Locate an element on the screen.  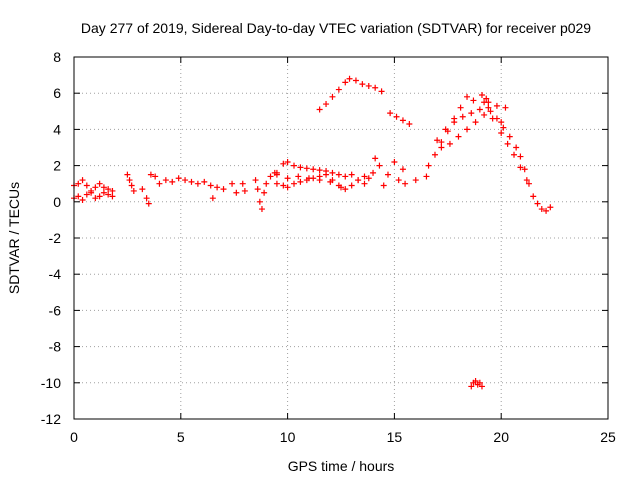
y-tick-label: -8 is located at coordinates (55, 347).